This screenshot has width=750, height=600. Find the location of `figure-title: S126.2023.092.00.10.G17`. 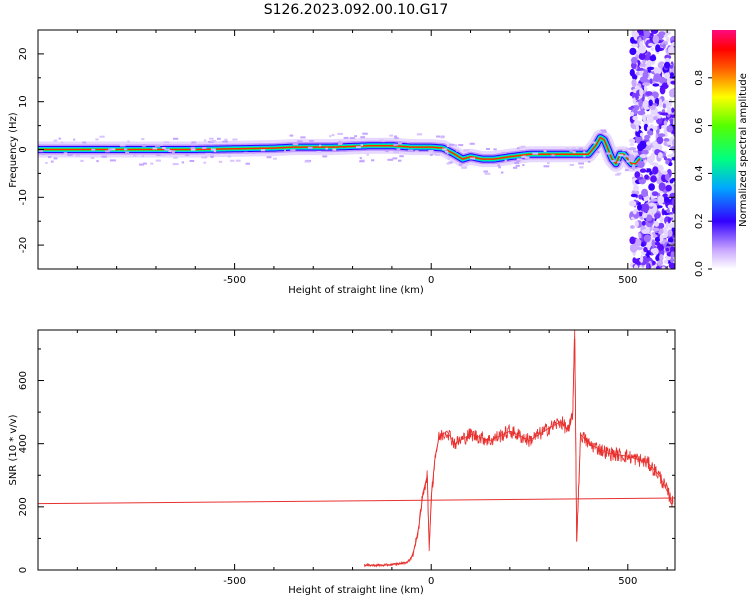

figure-title: S126.2023.092.00.10.G17 is located at coordinates (356, 10).